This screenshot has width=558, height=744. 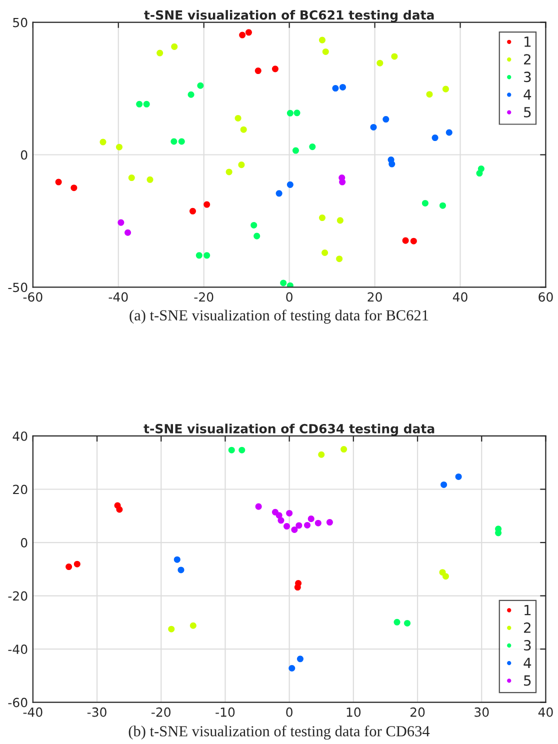 I want to click on x-tick-label: 0, so click(x=289, y=712).